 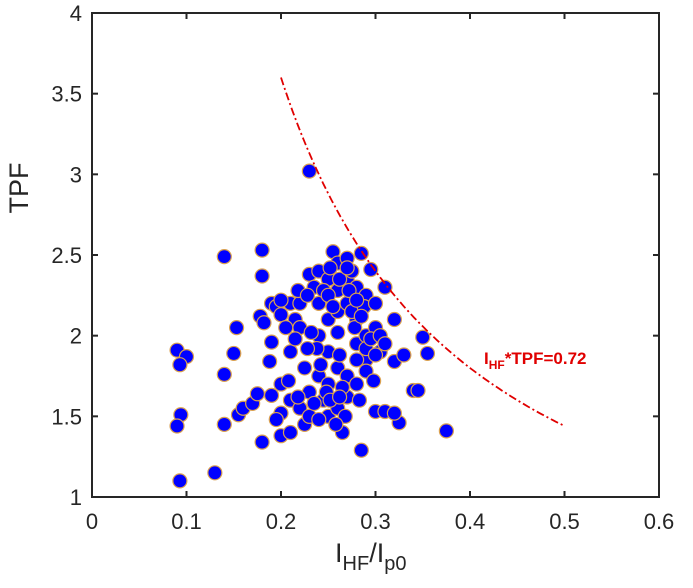 I want to click on x-tick-label: 0, so click(x=92, y=521).